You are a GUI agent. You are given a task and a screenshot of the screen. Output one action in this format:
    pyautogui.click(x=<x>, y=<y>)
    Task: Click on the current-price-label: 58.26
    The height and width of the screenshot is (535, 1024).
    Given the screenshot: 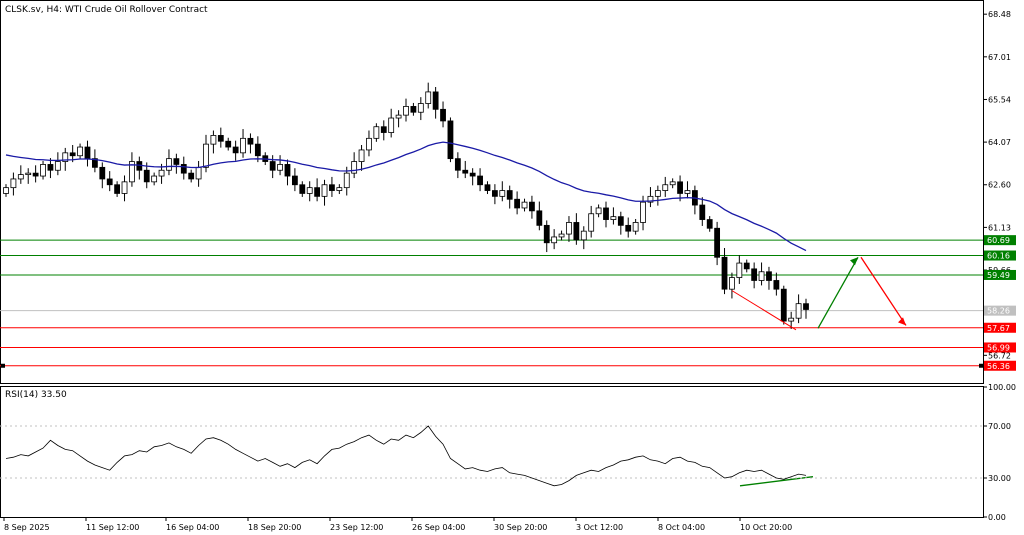 What is the action you would take?
    pyautogui.click(x=998, y=311)
    